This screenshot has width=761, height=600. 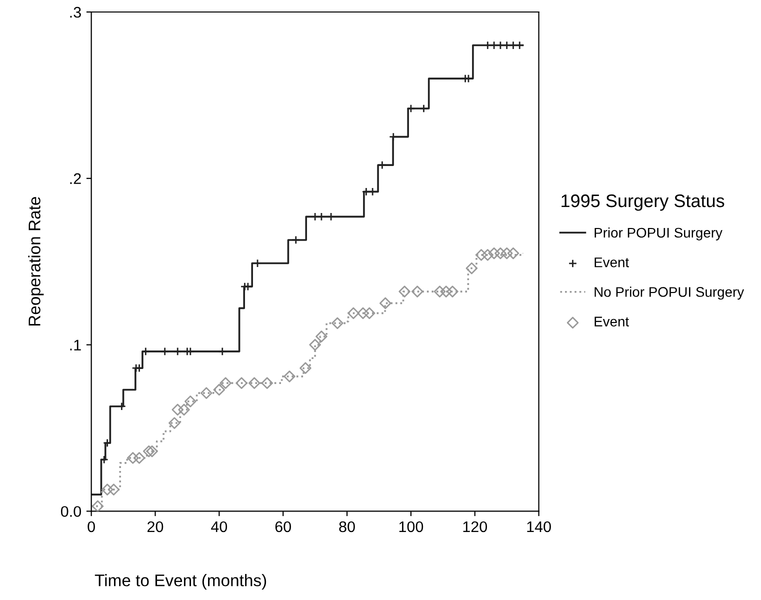 What do you see at coordinates (411, 526) in the screenshot?
I see `x-tick-label: 100` at bounding box center [411, 526].